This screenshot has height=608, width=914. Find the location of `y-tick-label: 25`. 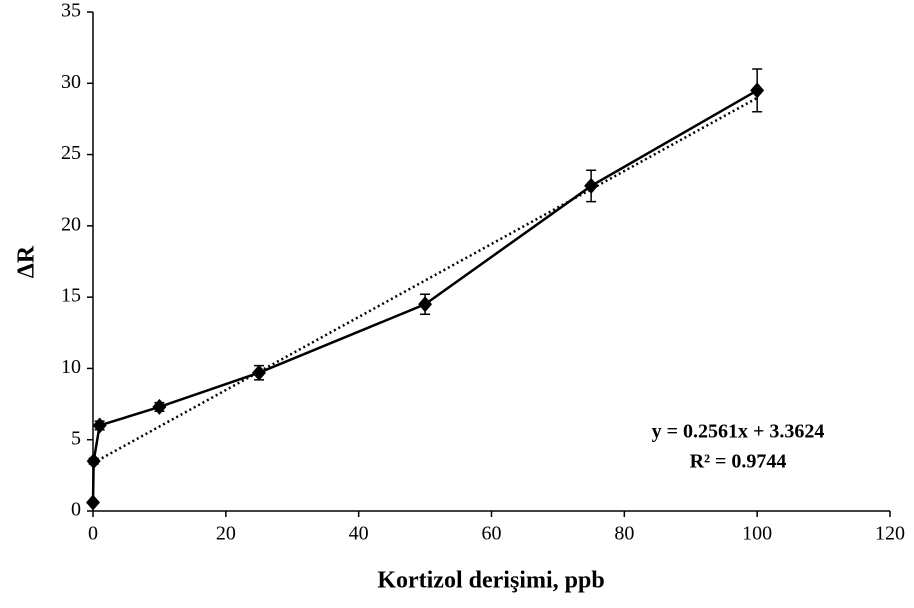

y-tick-label: 25 is located at coordinates (71, 153).